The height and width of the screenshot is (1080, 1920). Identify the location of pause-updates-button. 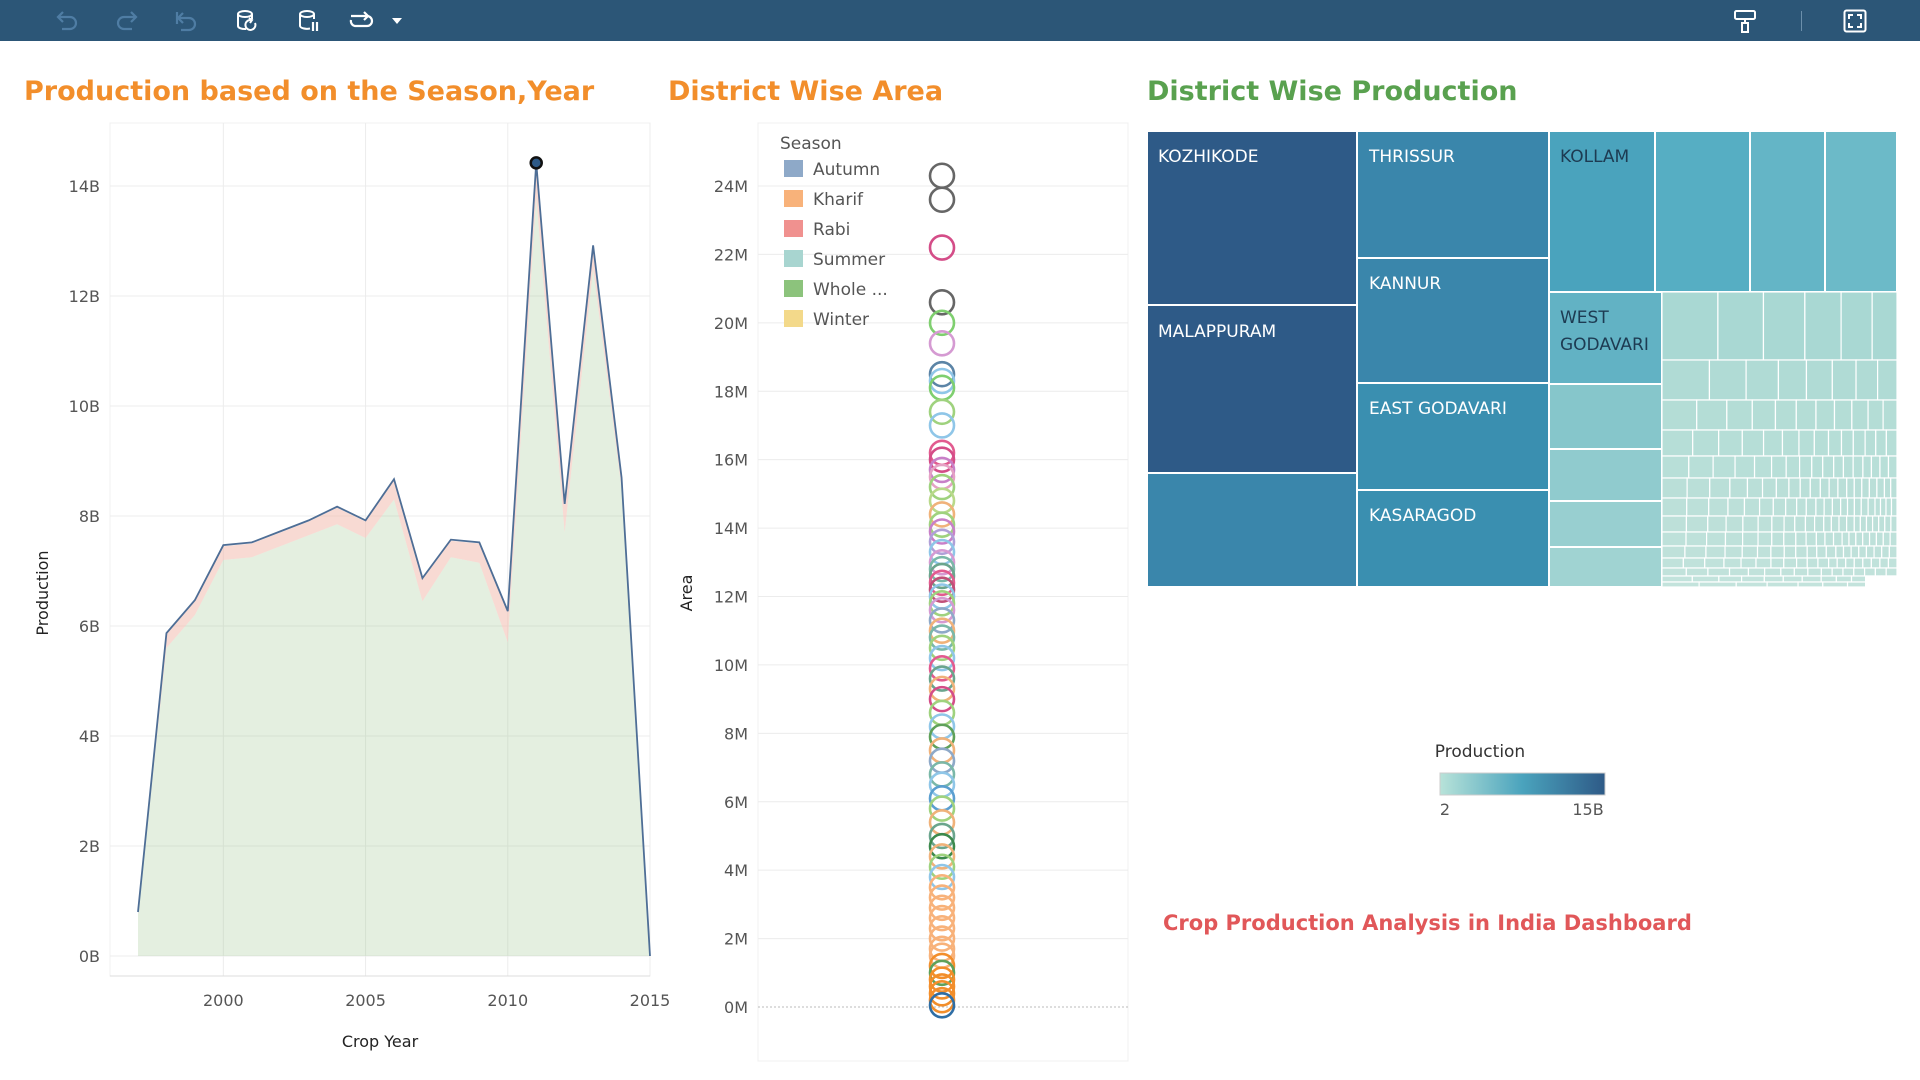
(309, 20).